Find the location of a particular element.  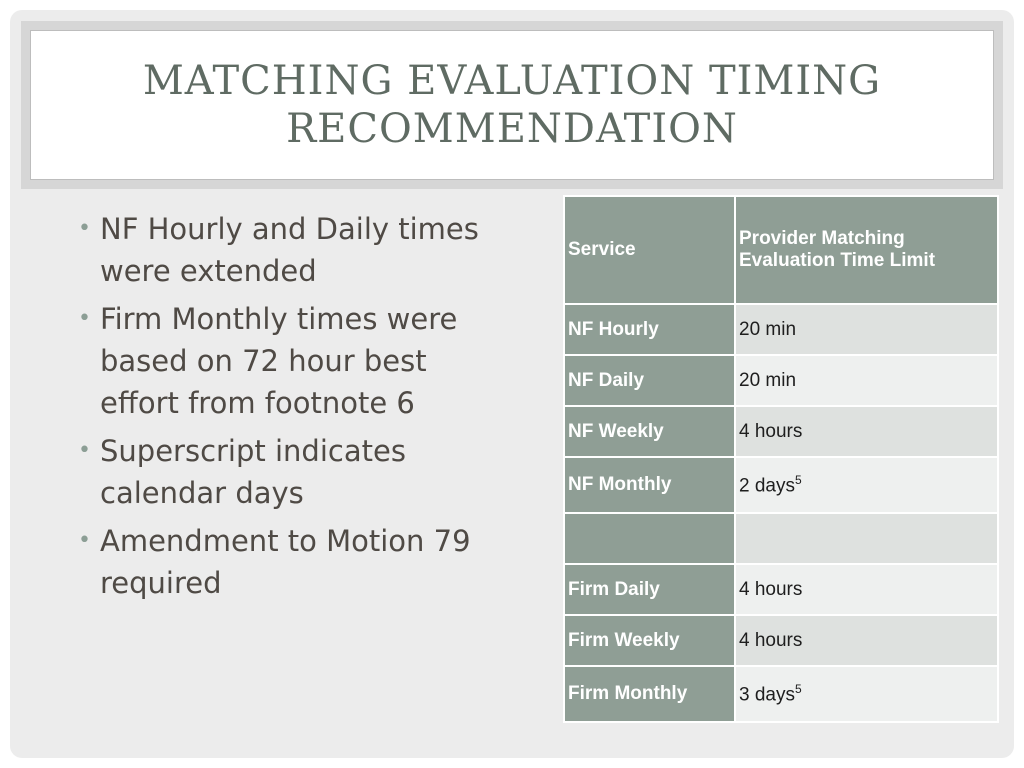

cell-limit is located at coordinates (866, 538).